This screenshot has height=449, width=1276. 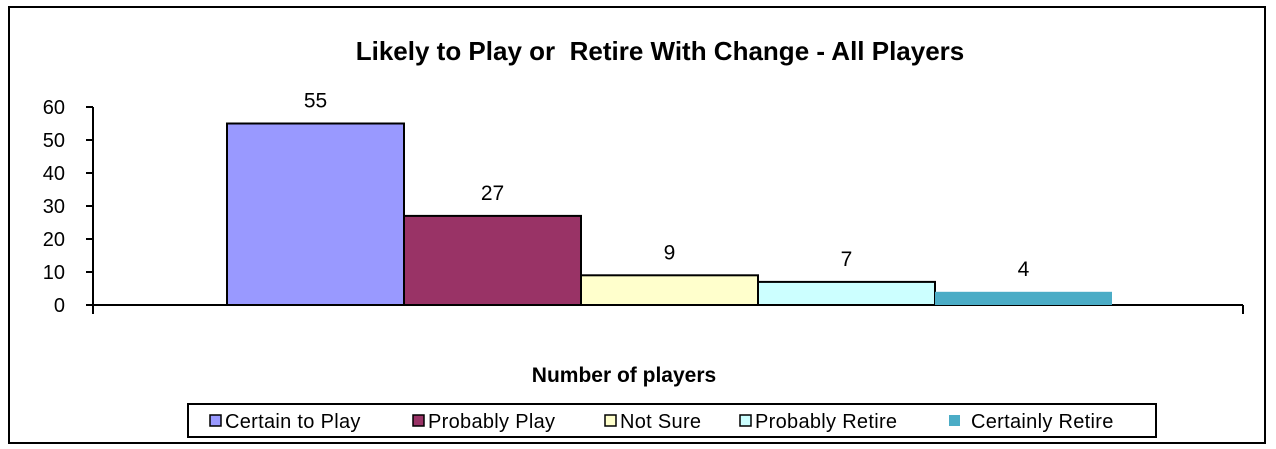 I want to click on y-tick-label: 40, so click(x=54, y=174).